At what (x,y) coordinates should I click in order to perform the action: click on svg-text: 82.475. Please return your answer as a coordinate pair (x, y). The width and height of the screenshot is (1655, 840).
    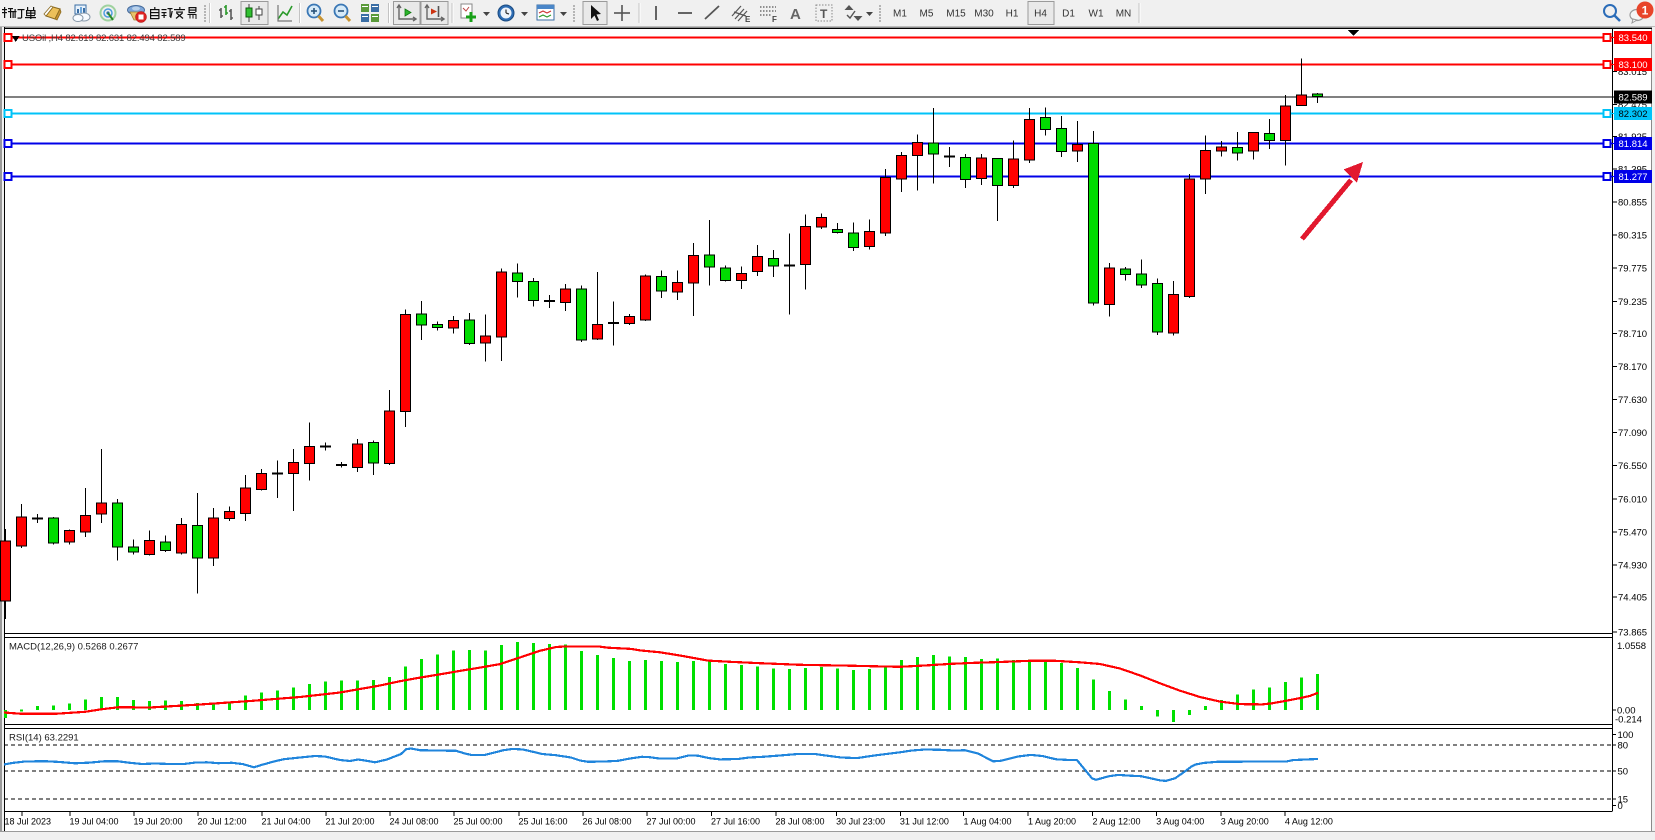
    Looking at the image, I should click on (1632, 105).